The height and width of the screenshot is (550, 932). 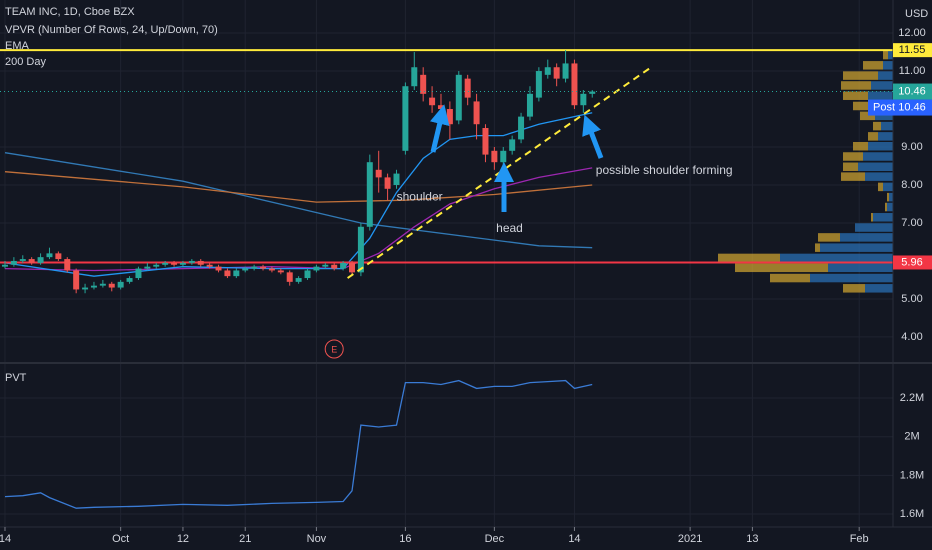 I want to click on post-box, so click(x=900, y=107).